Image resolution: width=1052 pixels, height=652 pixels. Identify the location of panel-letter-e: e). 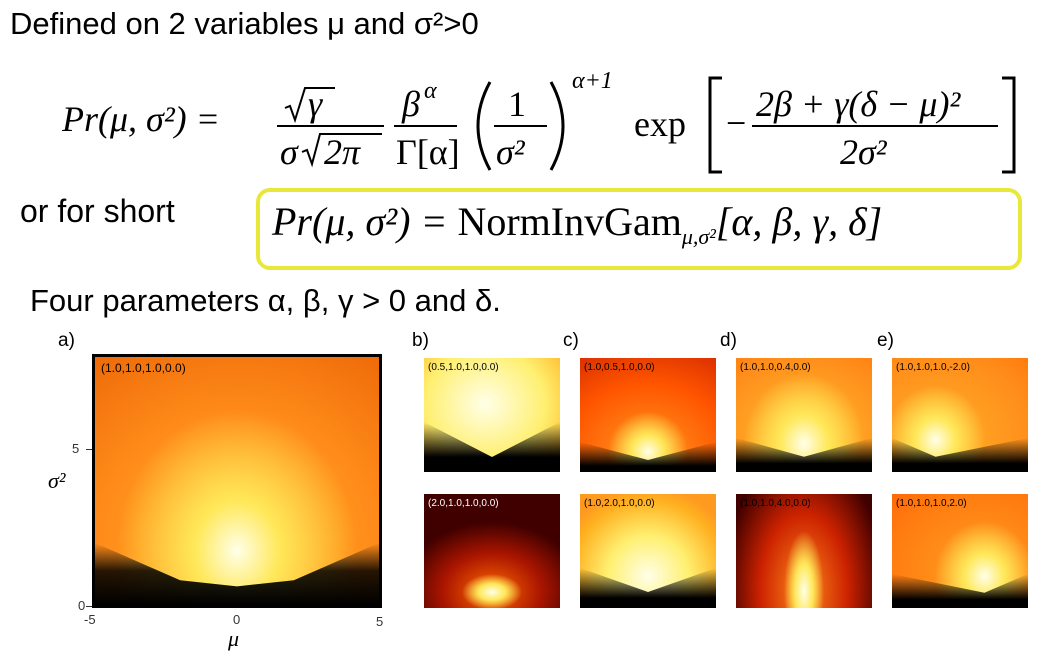
(885, 340).